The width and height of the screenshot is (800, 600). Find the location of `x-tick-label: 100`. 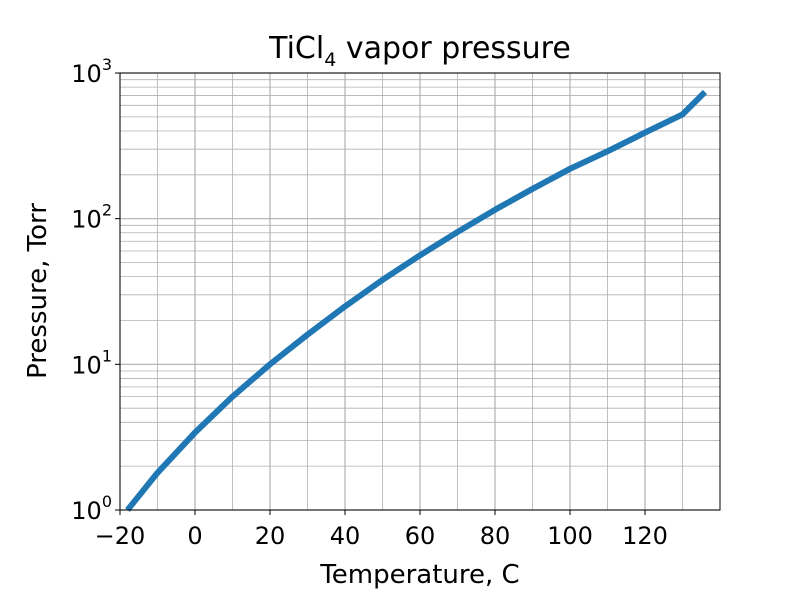

x-tick-label: 100 is located at coordinates (570, 536).